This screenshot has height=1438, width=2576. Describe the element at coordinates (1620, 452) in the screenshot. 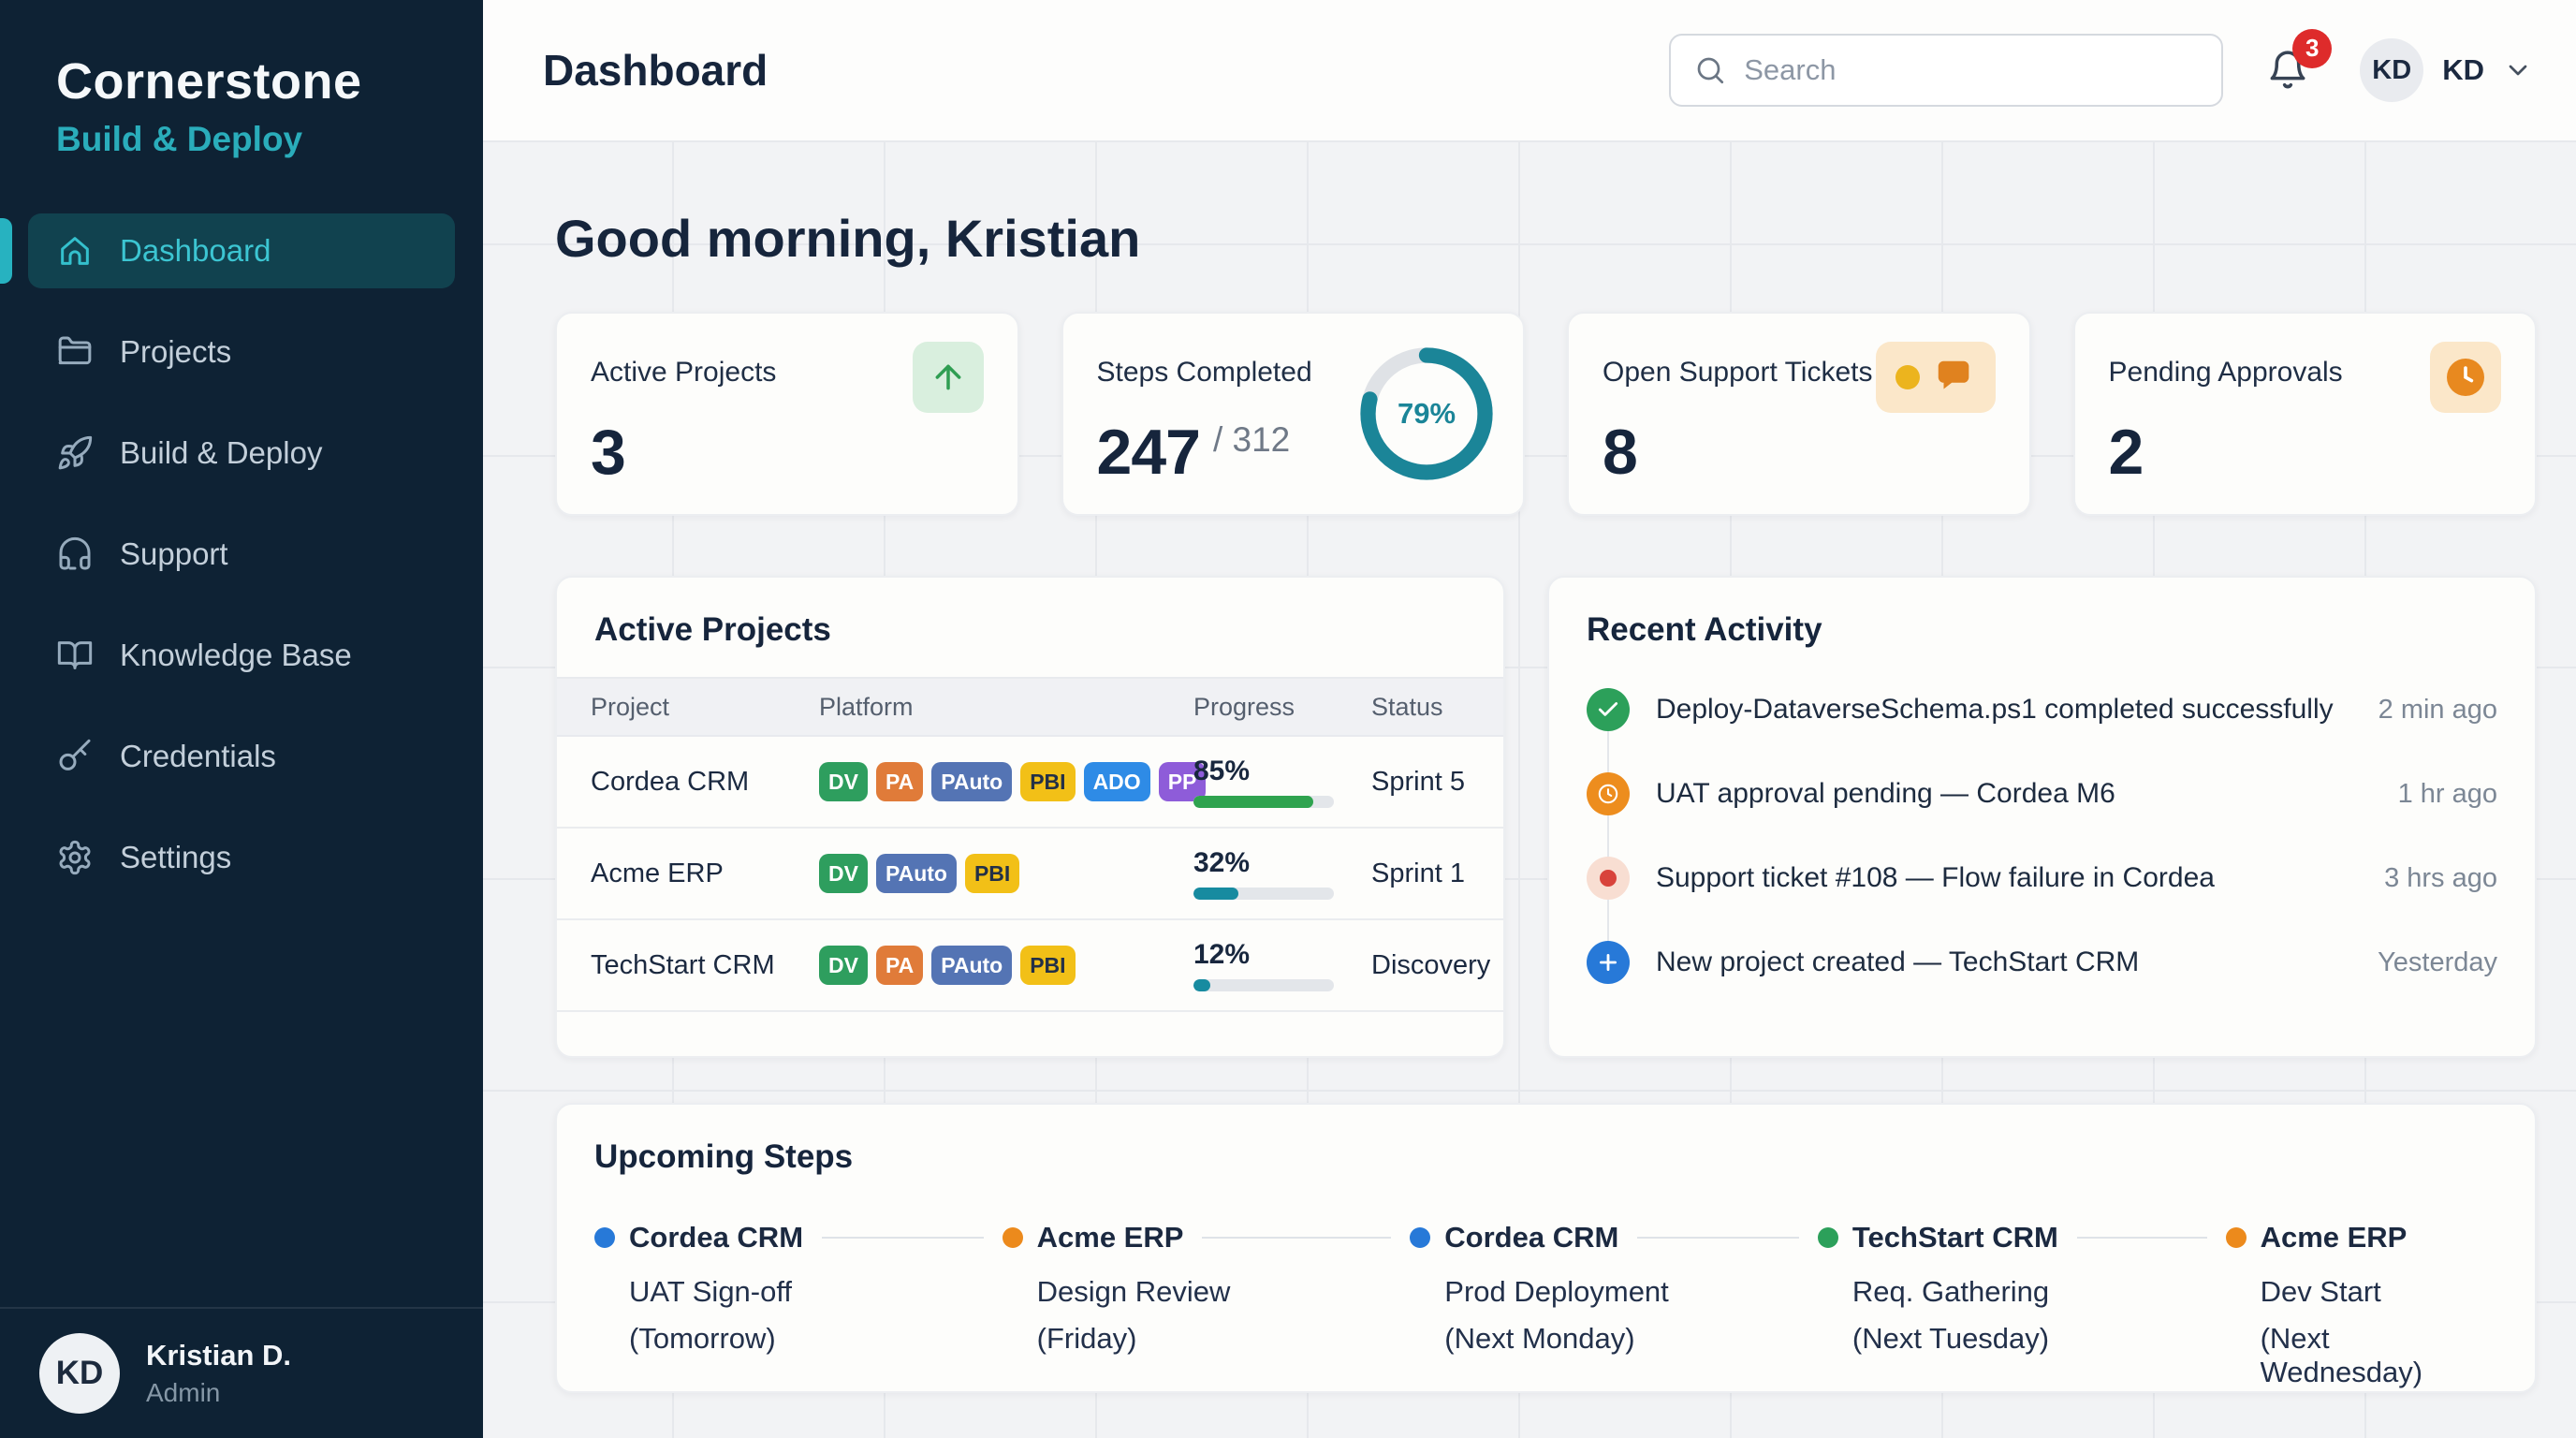

I see `stat-value: 8` at that location.